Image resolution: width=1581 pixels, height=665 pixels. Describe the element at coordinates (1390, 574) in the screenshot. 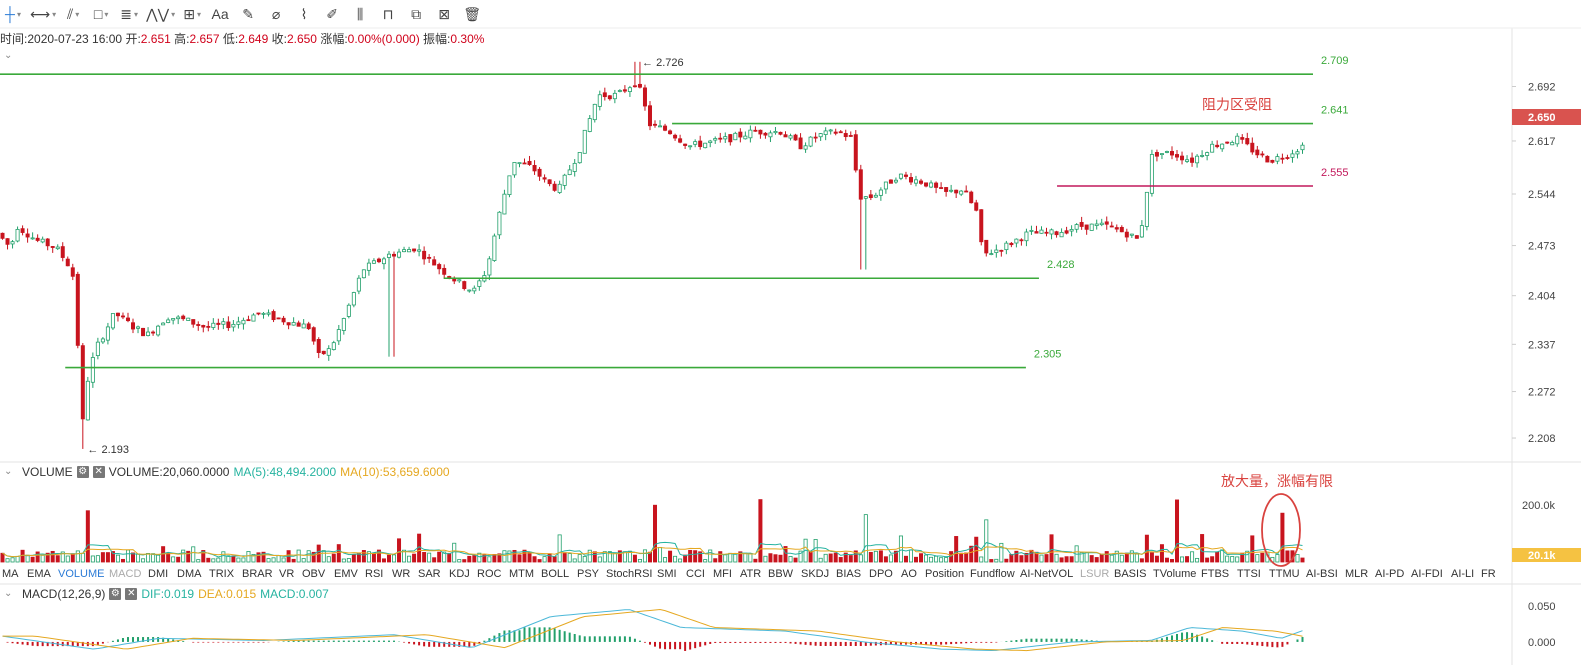

I see `tab-ai-pd: AI-PD` at that location.